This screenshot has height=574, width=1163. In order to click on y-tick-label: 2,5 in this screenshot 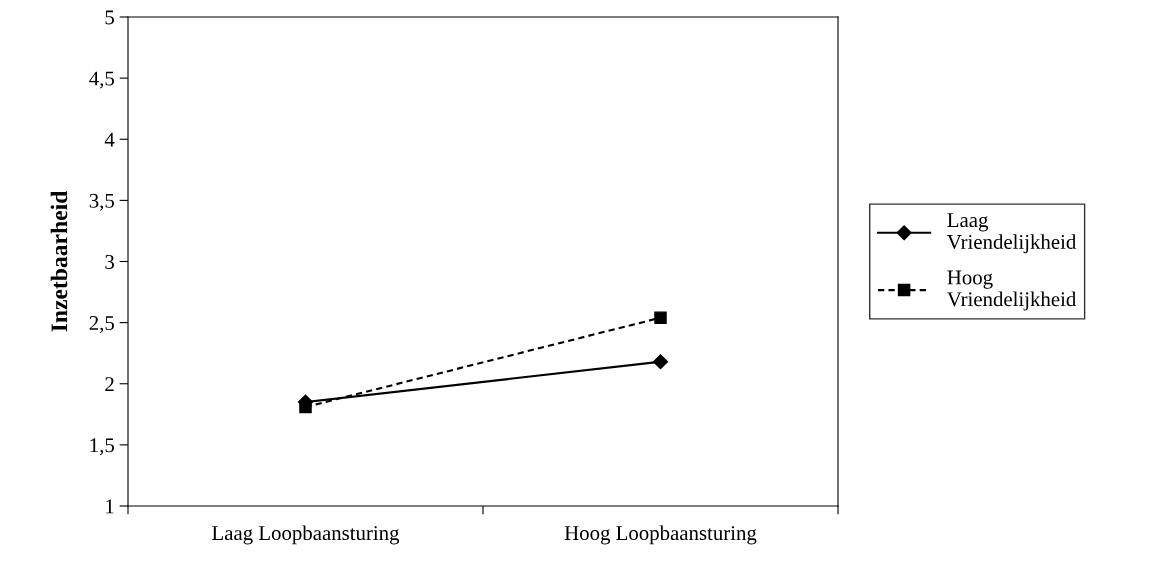, I will do `click(101, 325)`.